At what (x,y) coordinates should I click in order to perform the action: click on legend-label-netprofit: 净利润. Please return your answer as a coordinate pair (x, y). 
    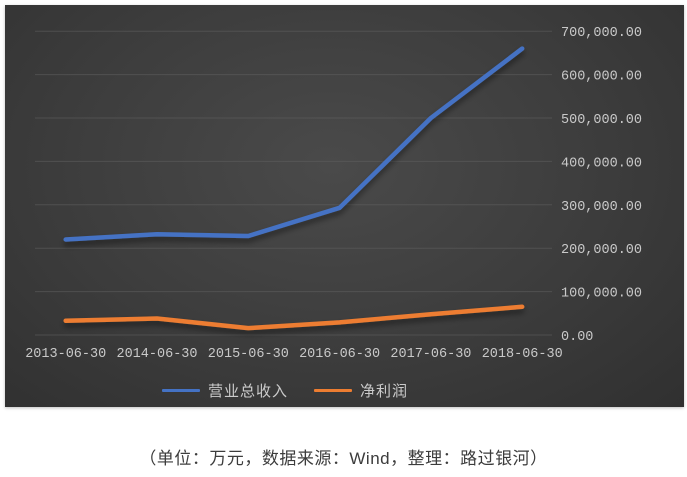
    Looking at the image, I should click on (384, 391).